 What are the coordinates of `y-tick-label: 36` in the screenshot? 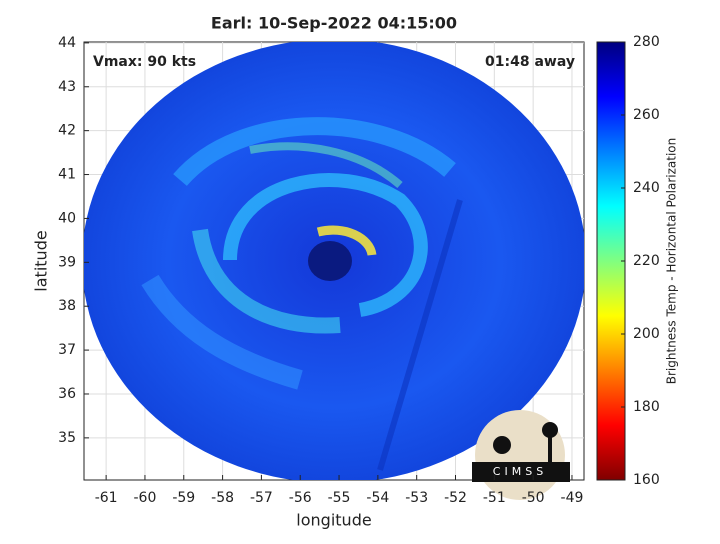 It's located at (67, 394).